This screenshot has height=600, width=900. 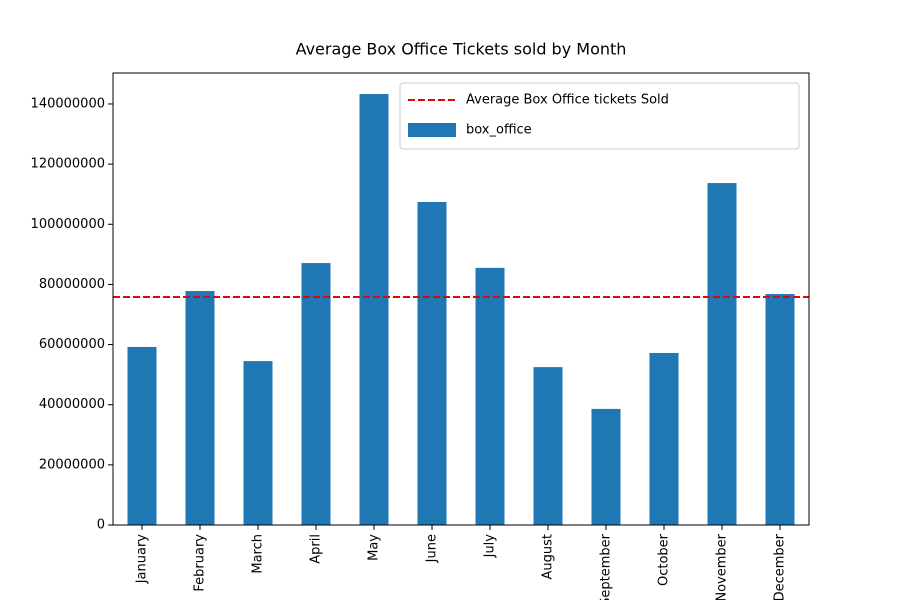 I want to click on y-tick-label: 60000000, so click(x=72, y=344).